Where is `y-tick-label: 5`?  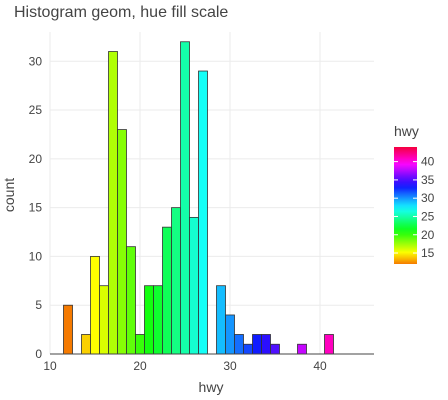
y-tick-label: 5 is located at coordinates (38, 305).